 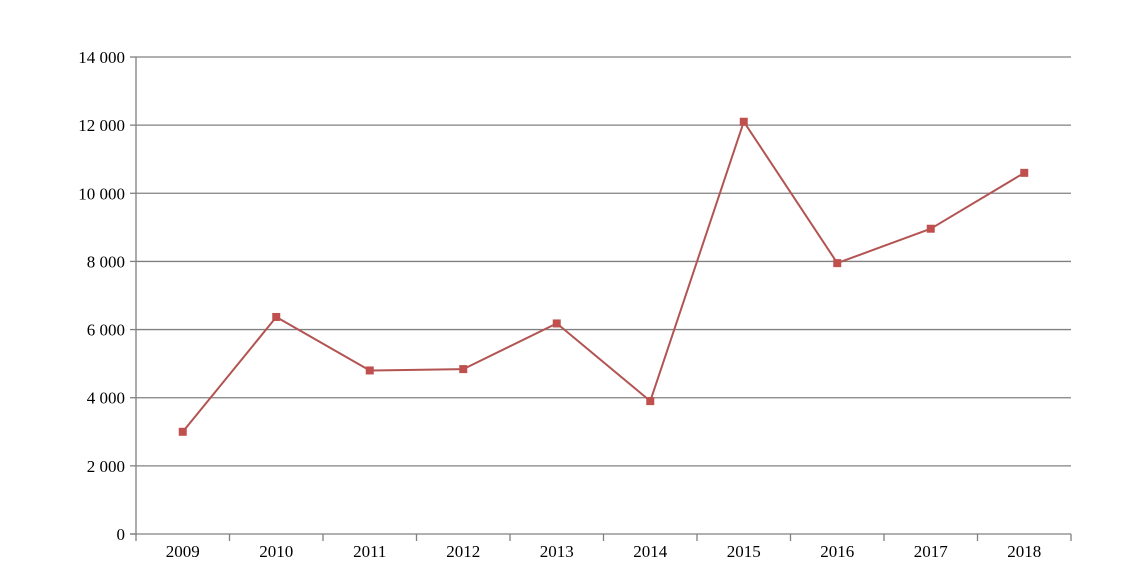 I want to click on y-tick-label: 6 000, so click(x=106, y=330).